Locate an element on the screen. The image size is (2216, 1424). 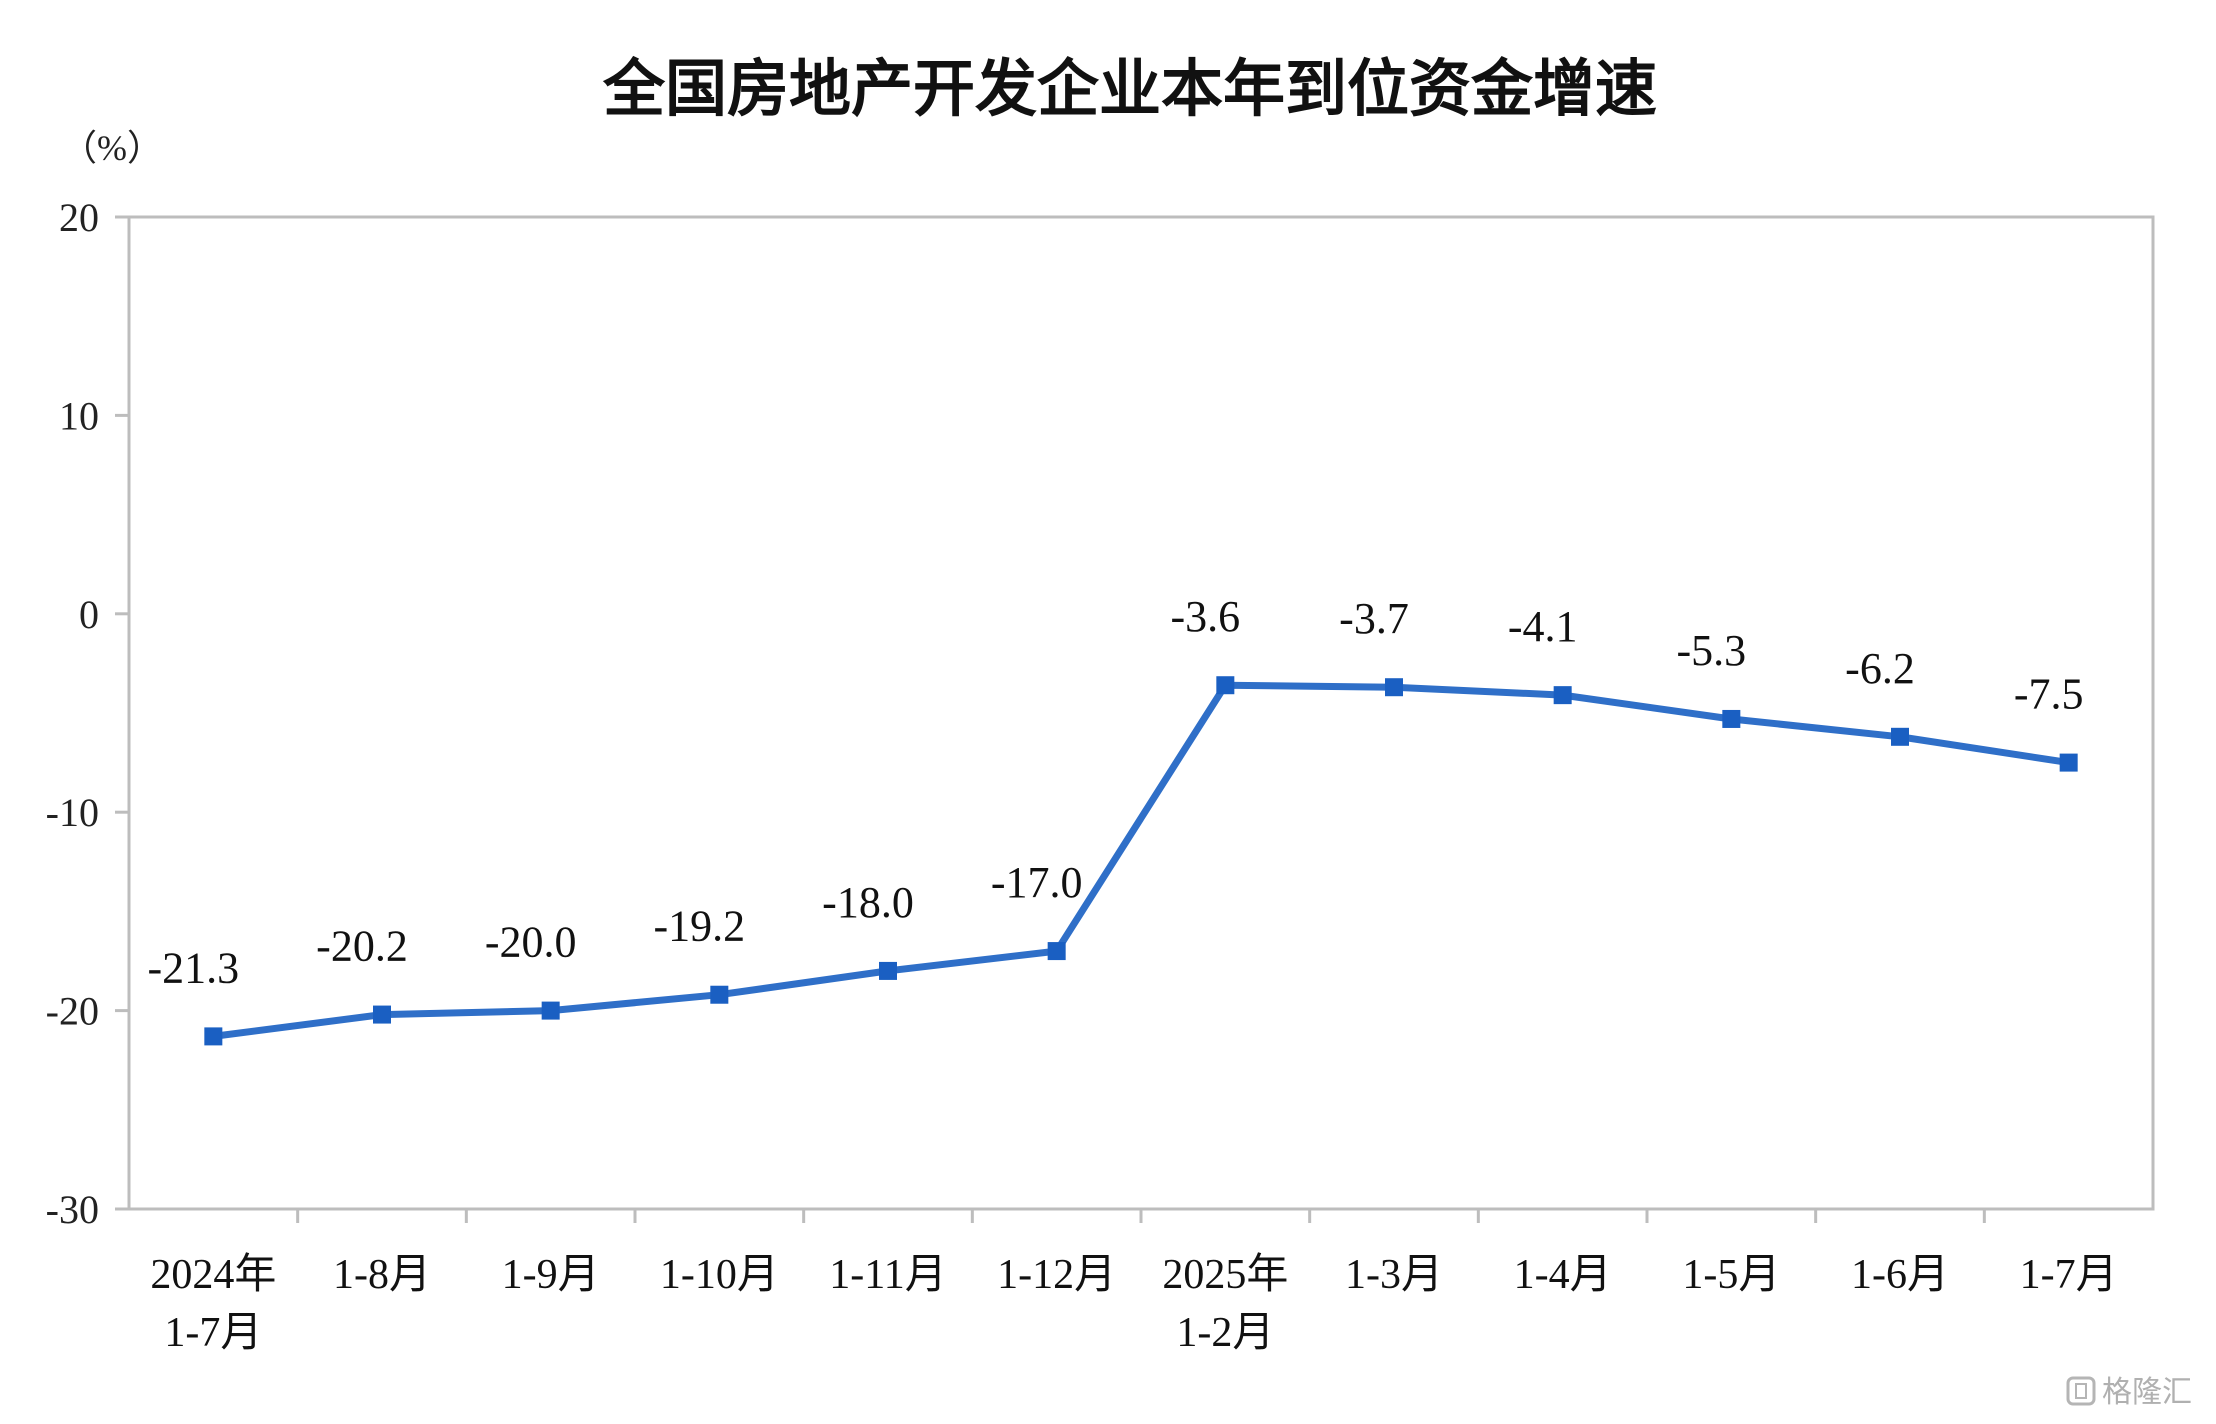
y-axis-unit-label: （%） is located at coordinates (112, 148).